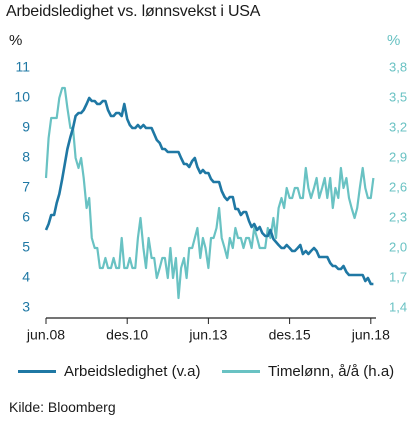 Image resolution: width=414 pixels, height=426 pixels. What do you see at coordinates (16, 40) in the screenshot?
I see `left-axis-unit: %` at bounding box center [16, 40].